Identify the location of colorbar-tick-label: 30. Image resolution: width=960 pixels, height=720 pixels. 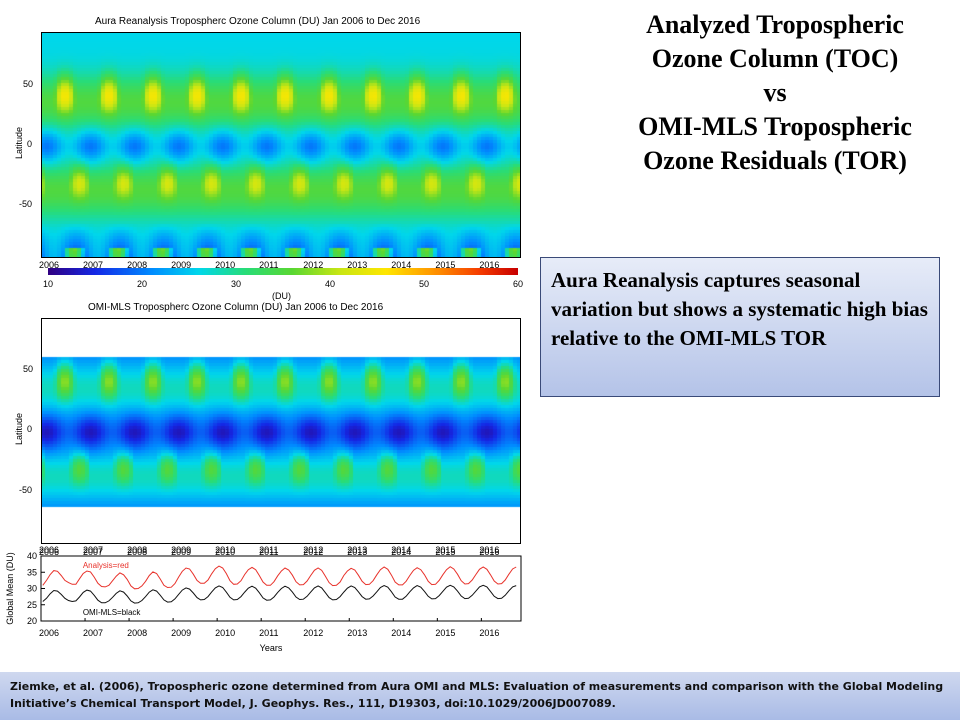
(236, 284).